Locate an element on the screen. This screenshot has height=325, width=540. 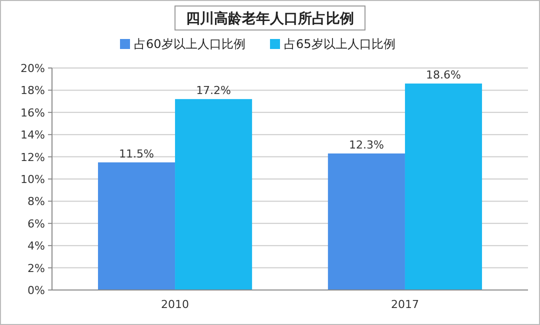
y-tick-label: 16% is located at coordinates (32, 113).